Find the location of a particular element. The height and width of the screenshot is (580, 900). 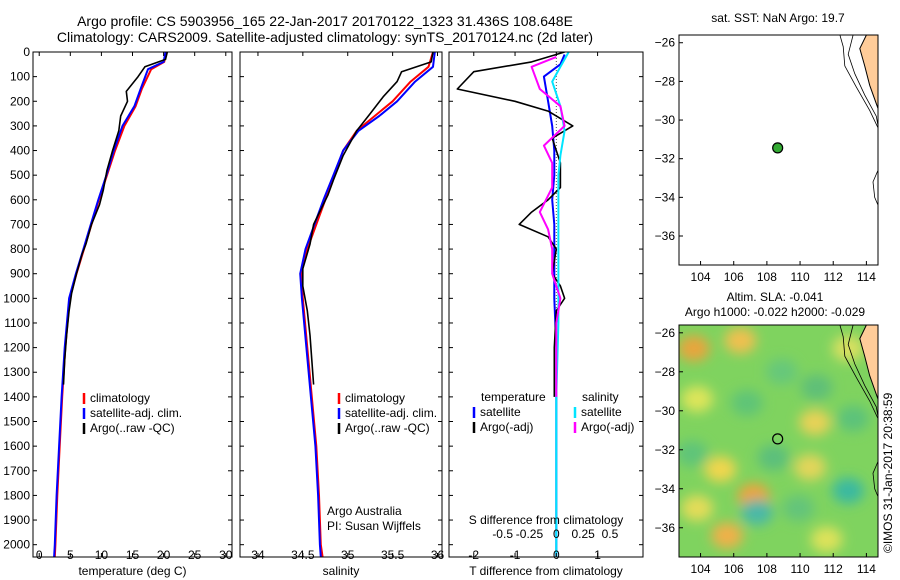

x-tick-label: 34.5 is located at coordinates (303, 555).